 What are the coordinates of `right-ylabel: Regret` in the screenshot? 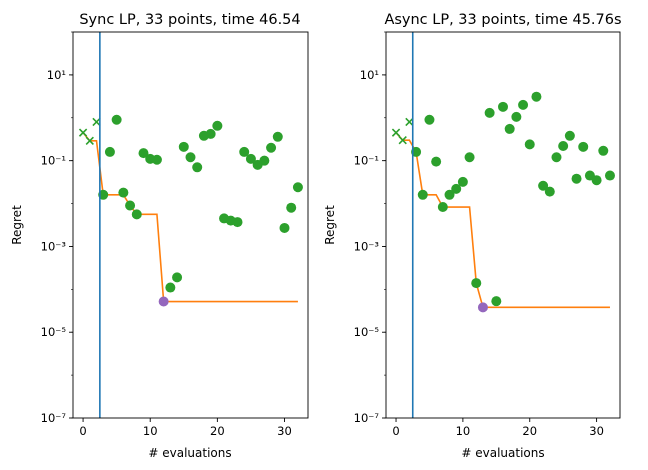 It's located at (330, 225).